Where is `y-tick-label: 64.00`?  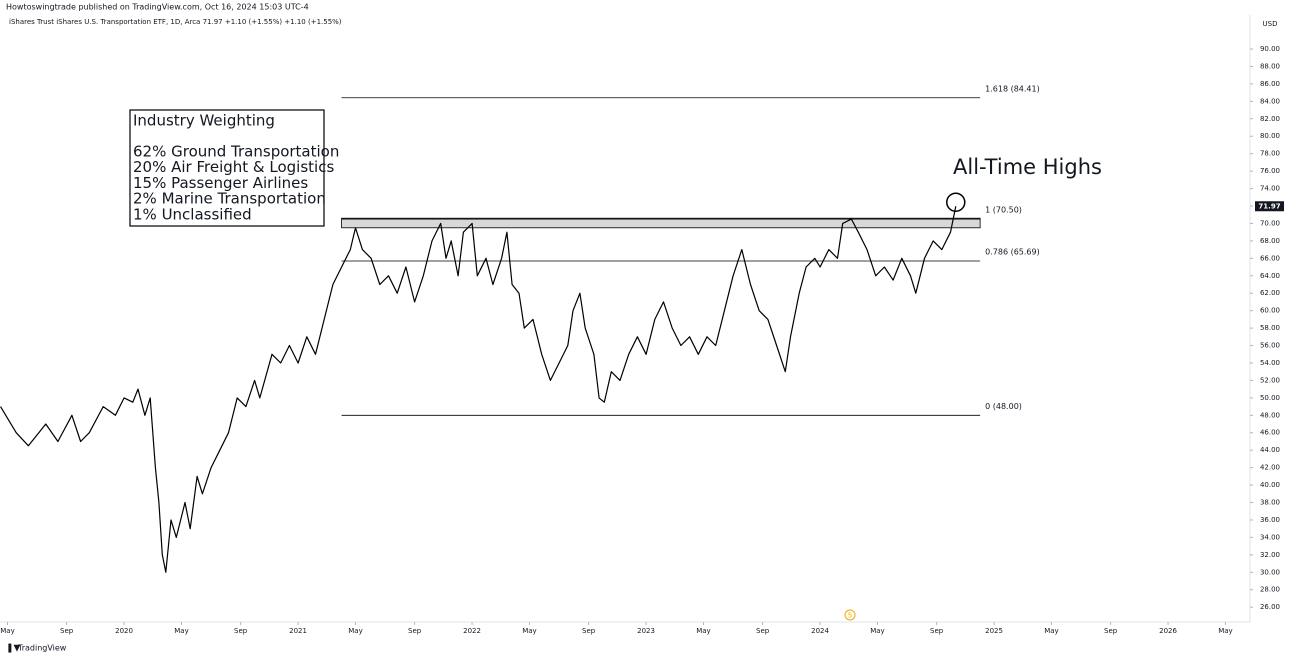
y-tick-label: 64.00 is located at coordinates (1270, 276).